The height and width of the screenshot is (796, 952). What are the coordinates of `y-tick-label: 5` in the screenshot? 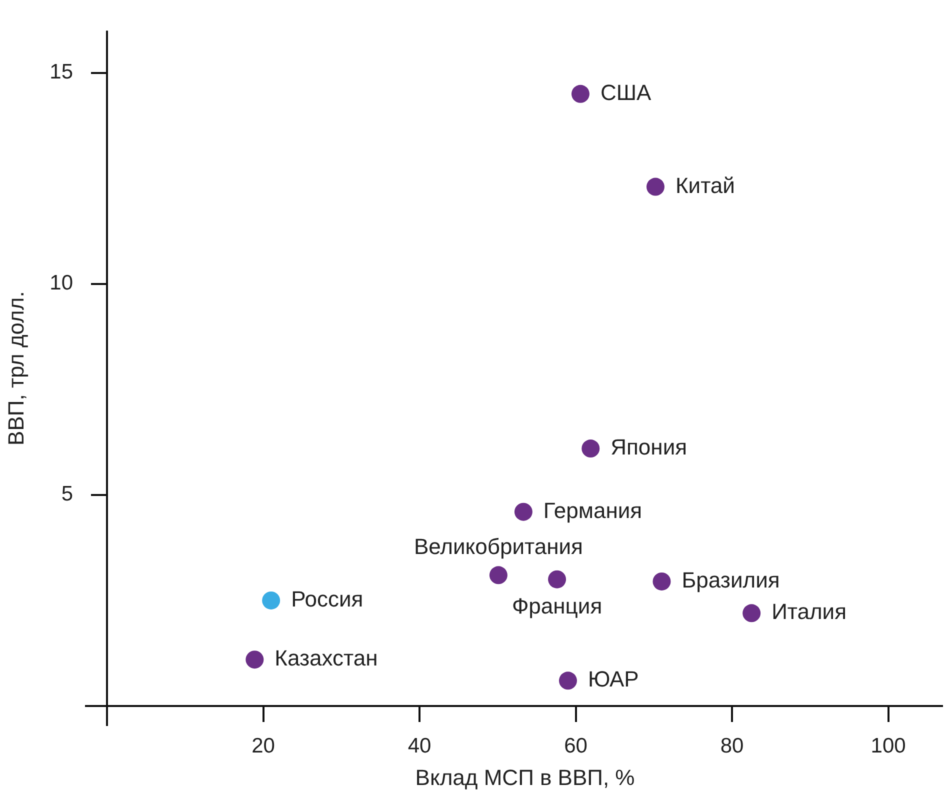 It's located at (67, 494).